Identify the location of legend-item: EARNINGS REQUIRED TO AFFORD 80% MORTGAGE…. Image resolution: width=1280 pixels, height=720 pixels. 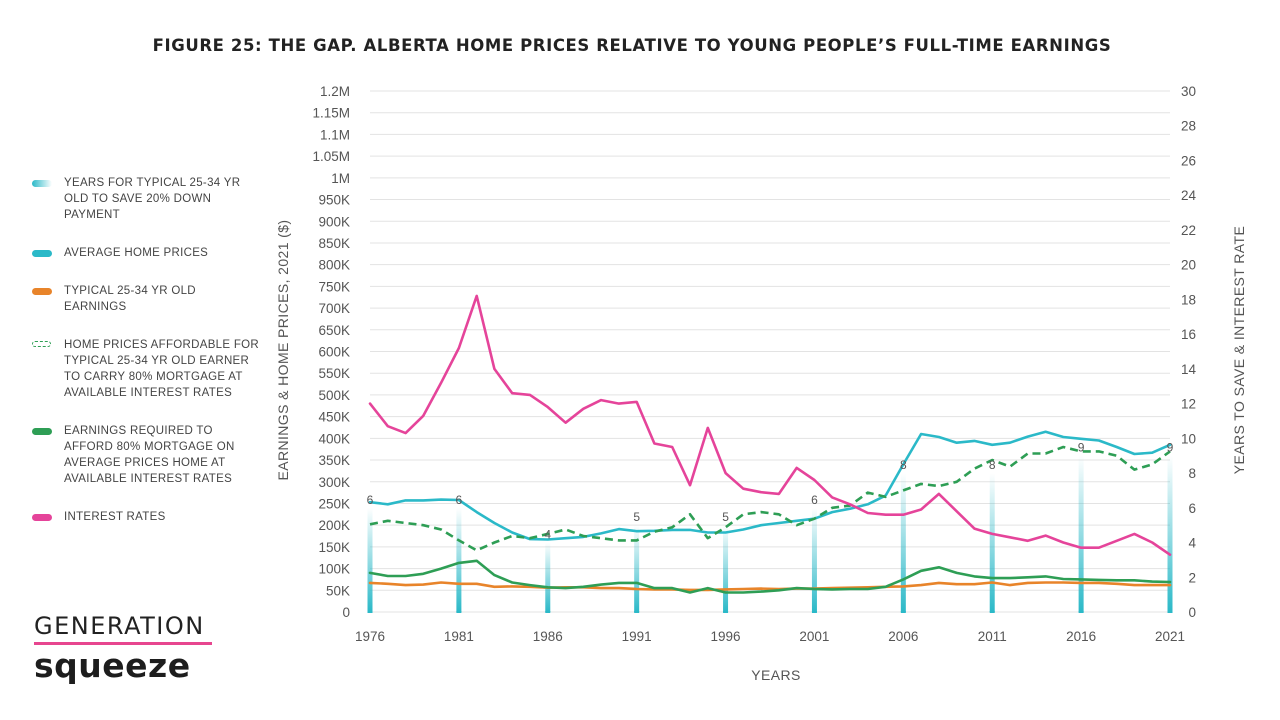
(145, 455).